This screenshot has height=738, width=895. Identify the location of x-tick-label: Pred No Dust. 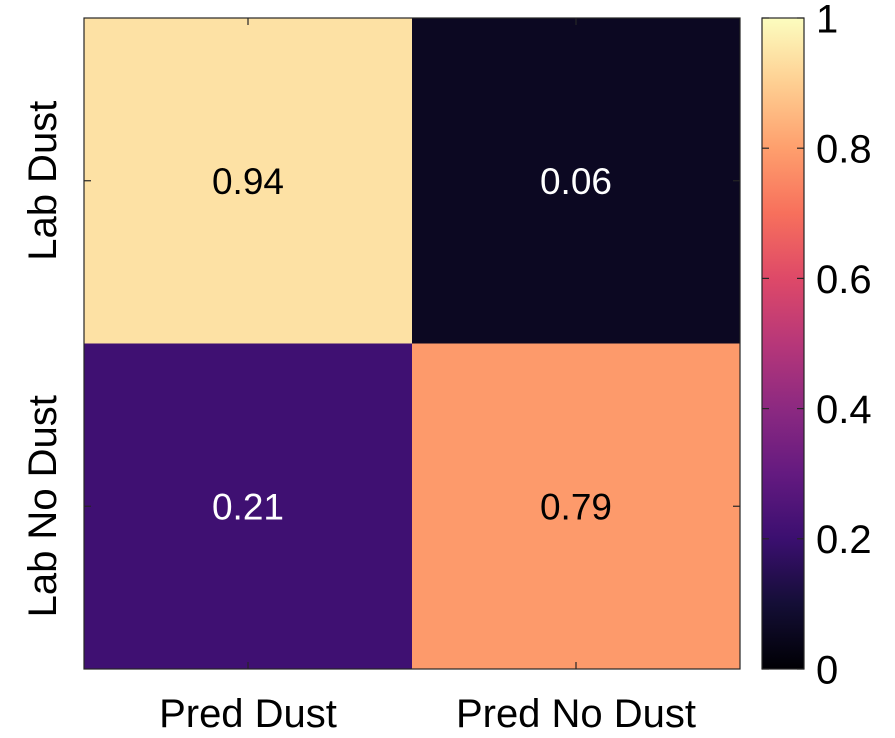
(576, 714).